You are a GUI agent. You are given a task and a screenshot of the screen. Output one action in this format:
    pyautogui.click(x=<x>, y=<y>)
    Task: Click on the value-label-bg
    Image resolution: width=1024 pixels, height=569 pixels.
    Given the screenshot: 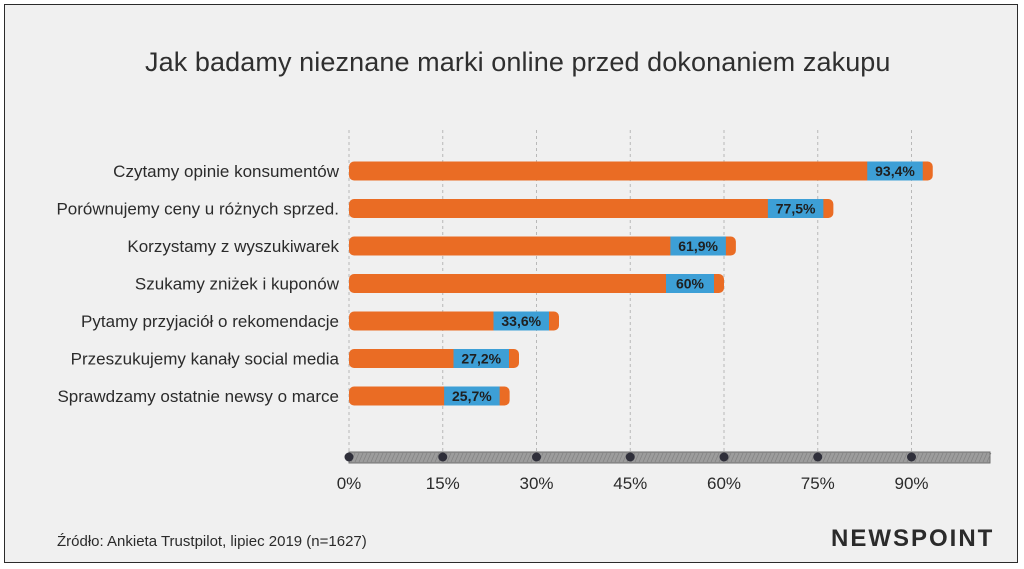 What is the action you would take?
    pyautogui.click(x=690, y=283)
    